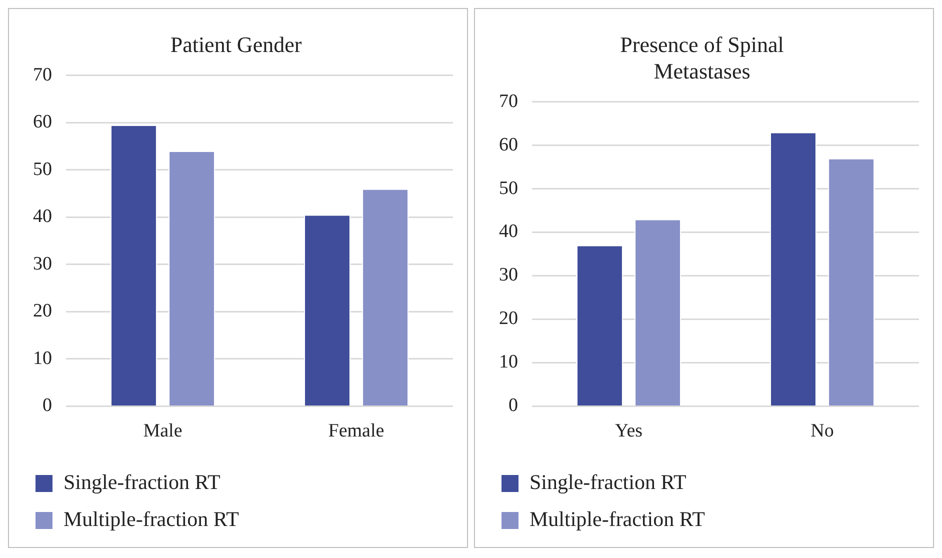 Image resolution: width=942 pixels, height=558 pixels. What do you see at coordinates (822, 431) in the screenshot?
I see `x-tick-label: No` at bounding box center [822, 431].